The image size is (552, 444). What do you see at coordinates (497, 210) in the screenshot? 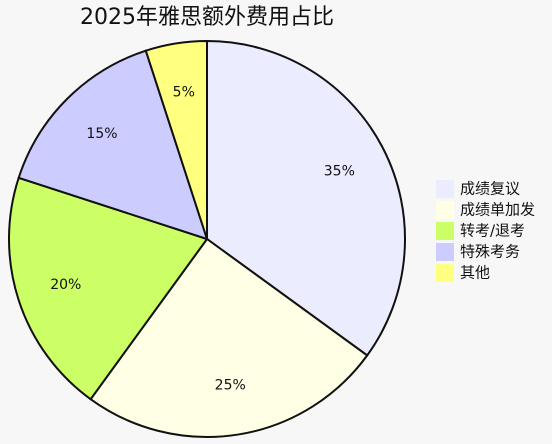
I see `legend-label: 成绩单加发` at bounding box center [497, 210].